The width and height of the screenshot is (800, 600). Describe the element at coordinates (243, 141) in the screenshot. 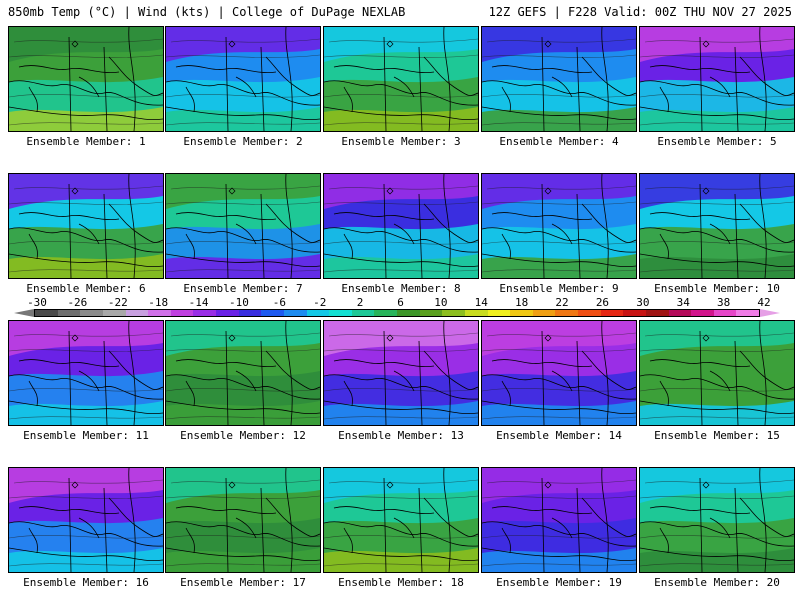

I see `ensemble-member-label: Ensemble Member: 2` at that location.